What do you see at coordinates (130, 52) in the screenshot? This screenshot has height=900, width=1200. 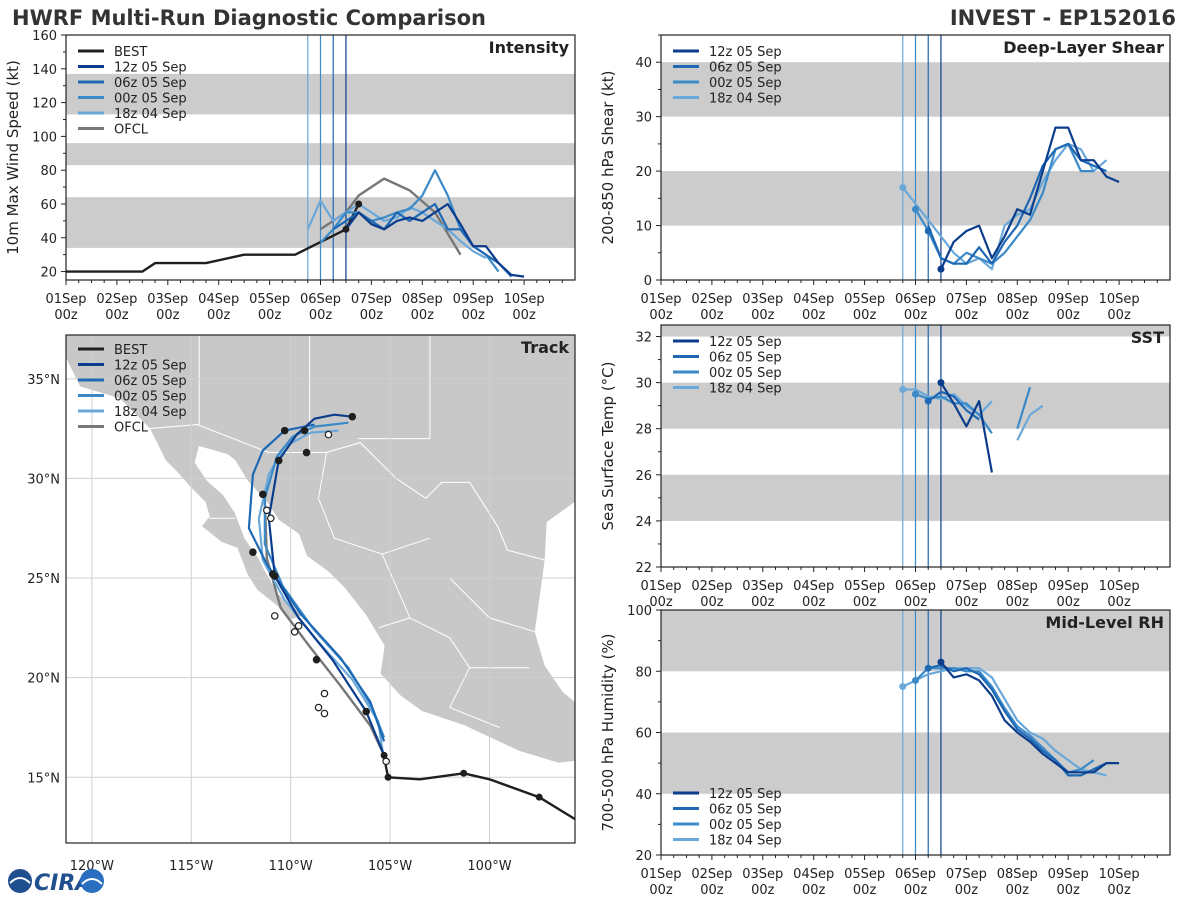 I see `legend-label: BEST` at bounding box center [130, 52].